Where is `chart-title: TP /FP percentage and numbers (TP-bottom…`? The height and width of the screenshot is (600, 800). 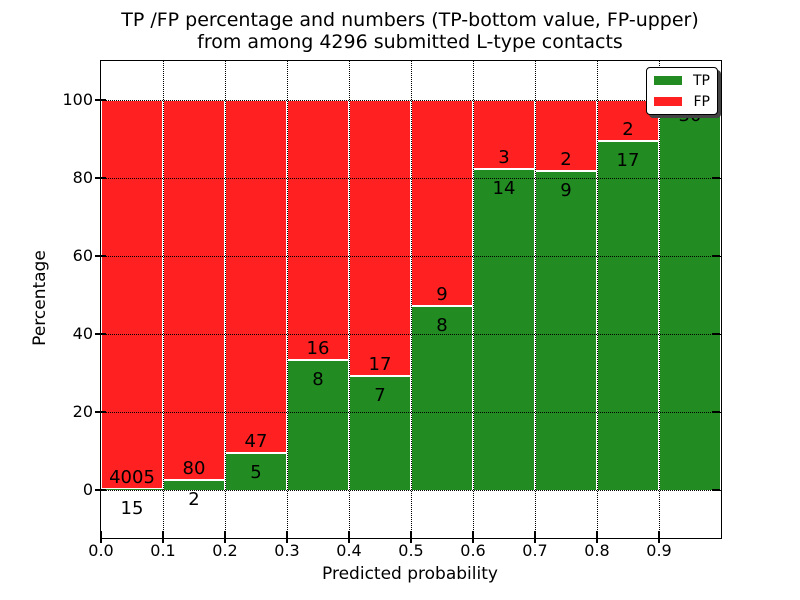 chart-title: TP /FP percentage and numbers (TP-bottom… is located at coordinates (410, 31).